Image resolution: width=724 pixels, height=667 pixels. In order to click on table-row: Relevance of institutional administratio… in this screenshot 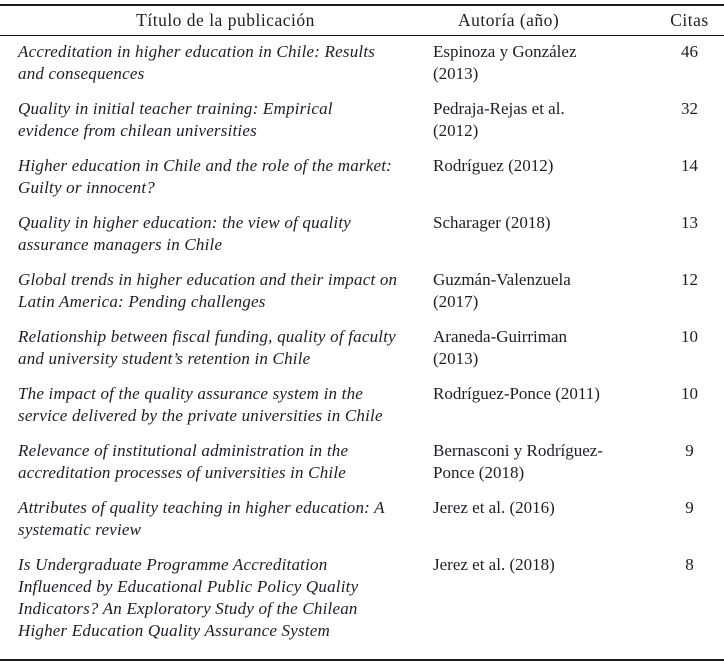, I will do `click(362, 464)`.